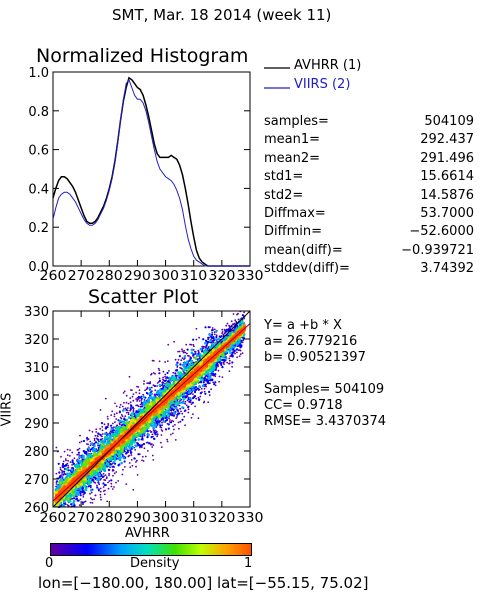 Image resolution: width=500 pixels, height=600 pixels. I want to click on scatter-frame, so click(151, 409).